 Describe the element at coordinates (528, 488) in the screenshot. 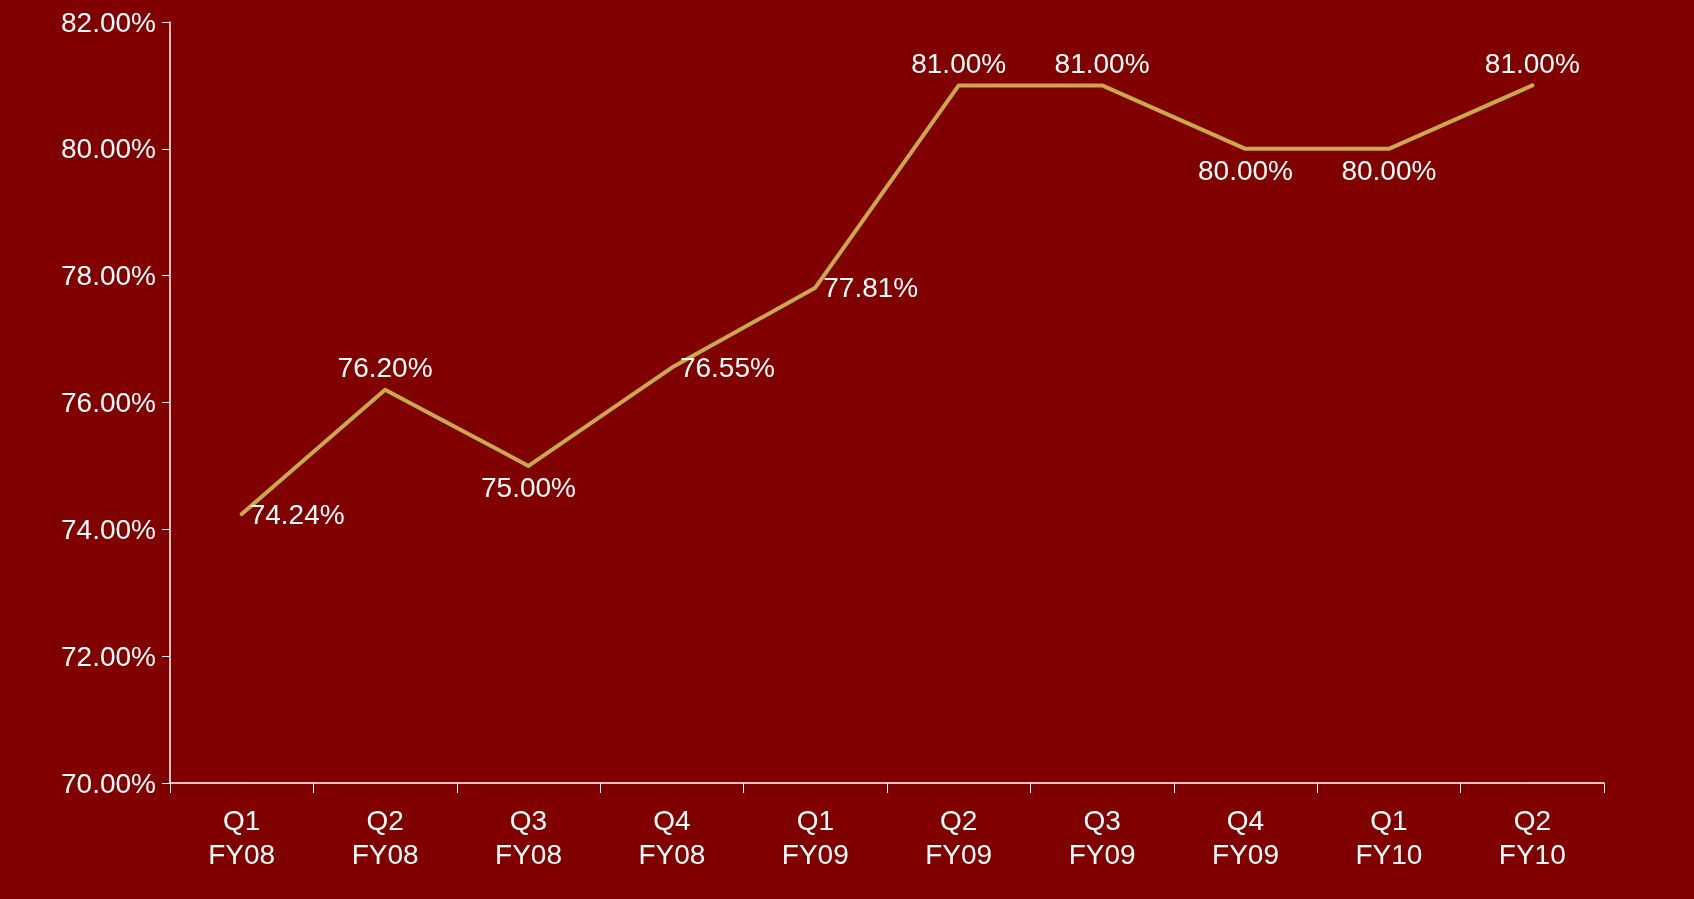

I see `data-label: 75.00%` at that location.